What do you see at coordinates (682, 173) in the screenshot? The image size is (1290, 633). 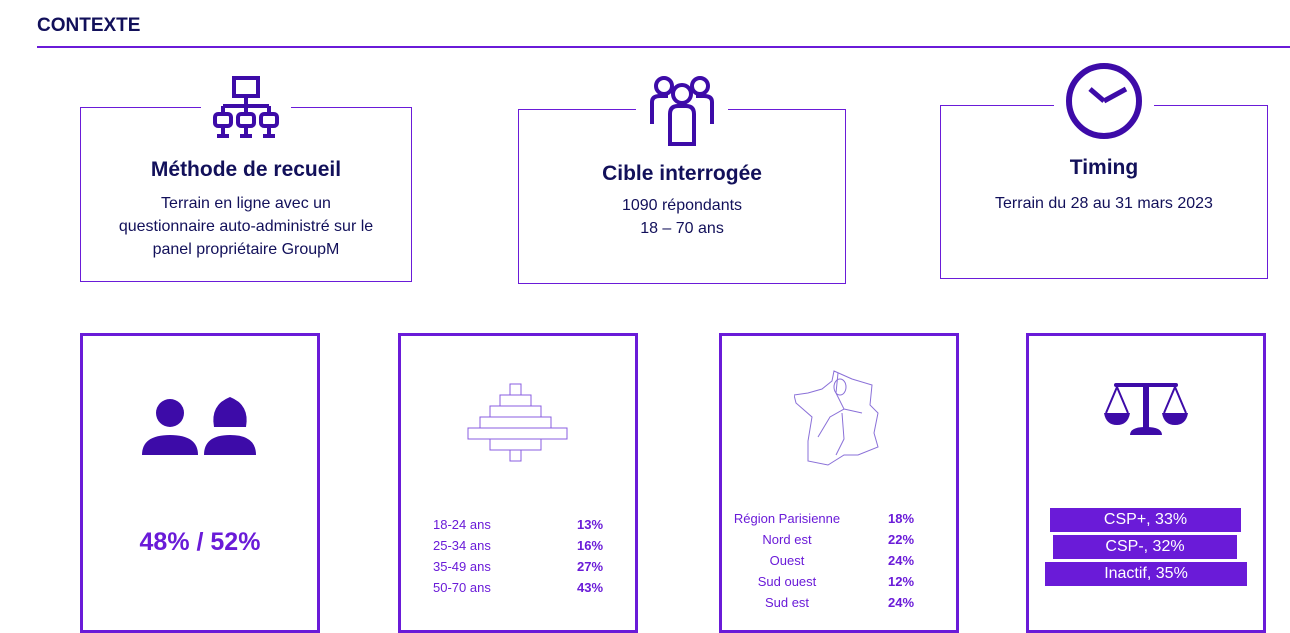 I see `card-heading: Cible interrogée` at bounding box center [682, 173].